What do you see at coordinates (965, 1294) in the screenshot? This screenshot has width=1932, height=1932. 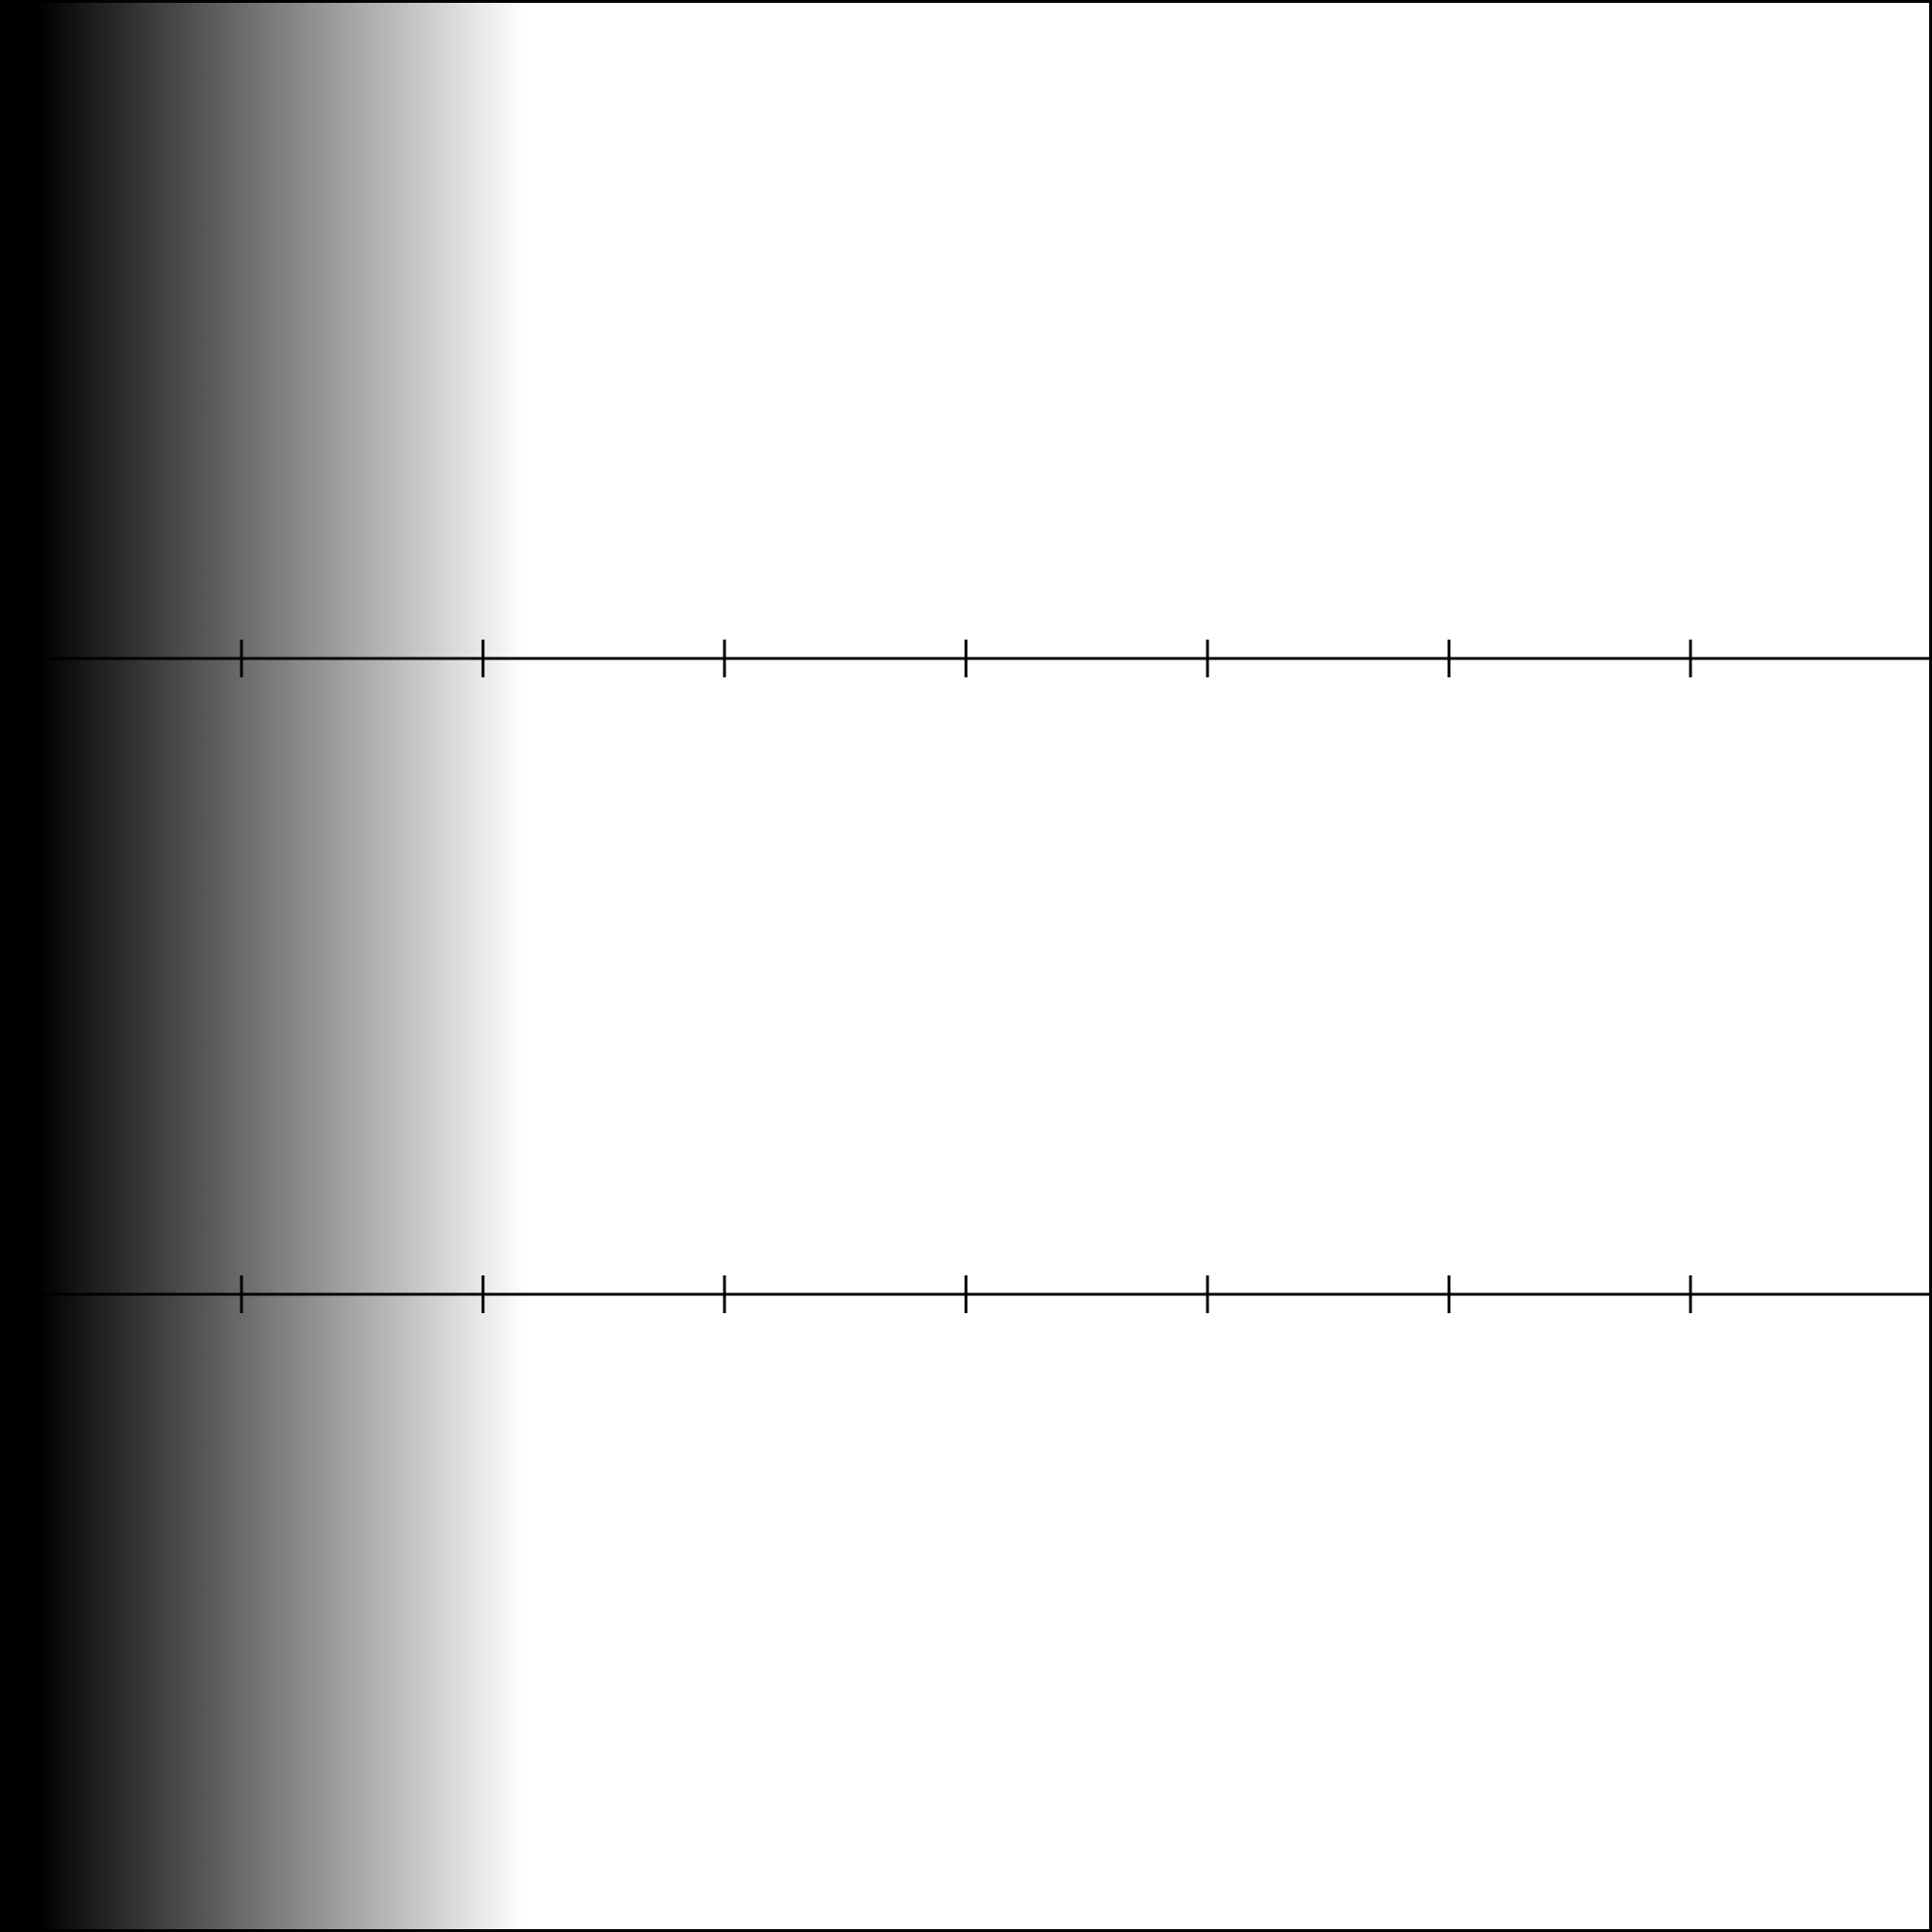 I see `lower-scale-line` at bounding box center [965, 1294].